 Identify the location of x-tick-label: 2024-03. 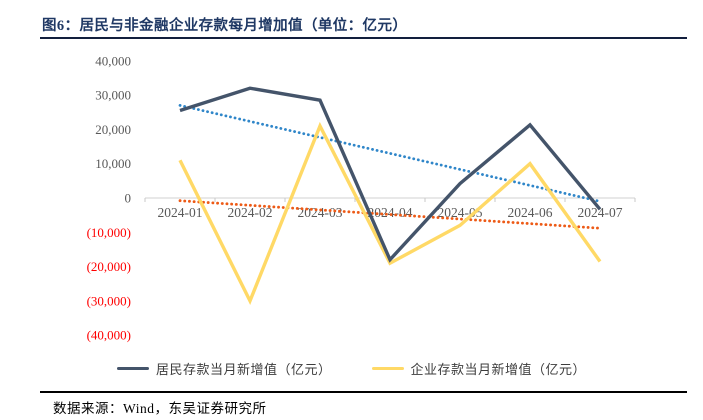
(320, 212).